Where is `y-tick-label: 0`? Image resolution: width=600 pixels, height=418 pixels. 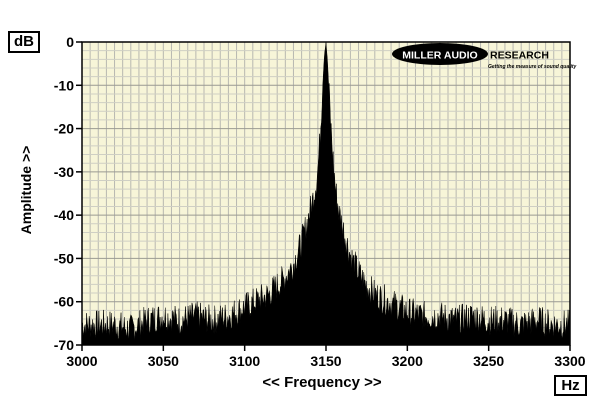 y-tick-label: 0 is located at coordinates (70, 42).